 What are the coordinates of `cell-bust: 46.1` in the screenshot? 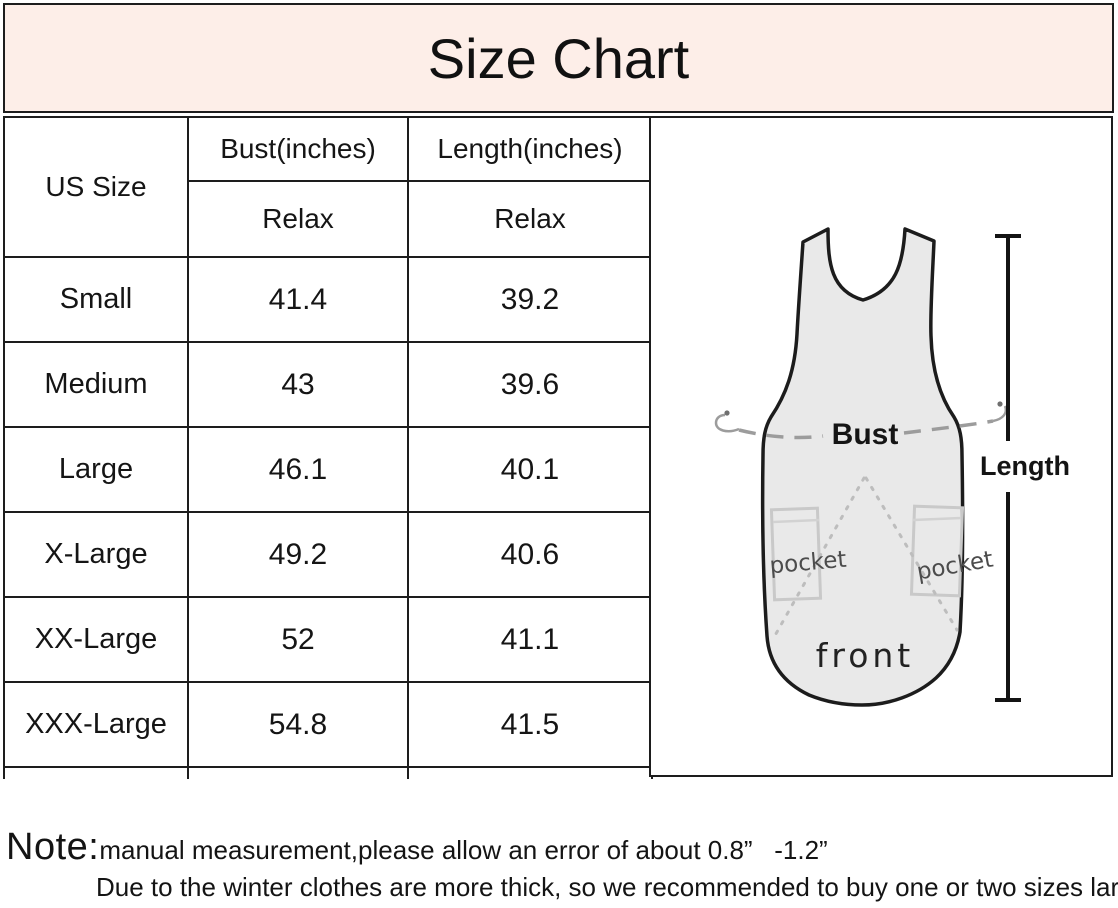 It's located at (298, 469).